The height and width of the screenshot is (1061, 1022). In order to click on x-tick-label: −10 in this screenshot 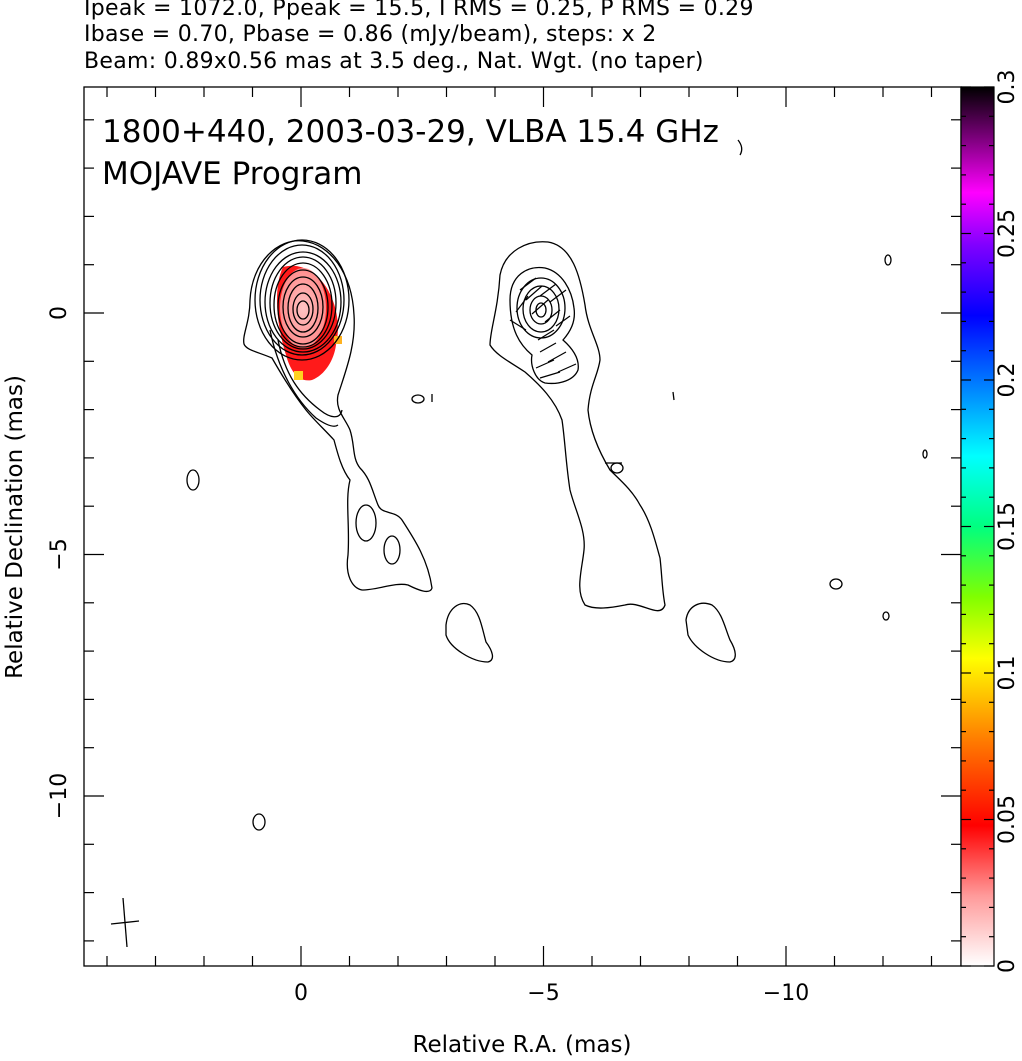, I will do `click(786, 993)`.